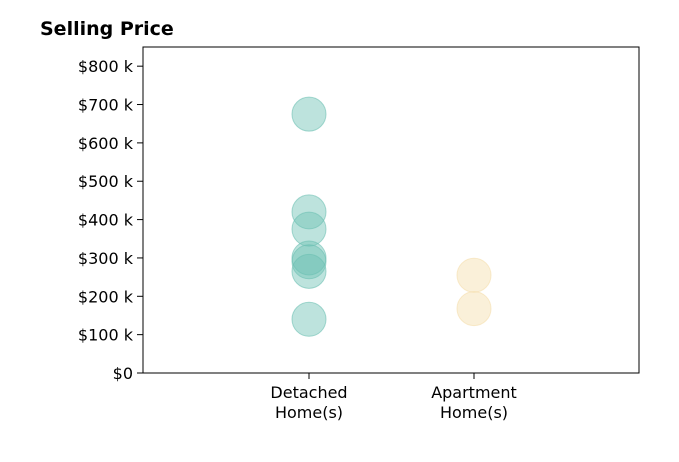 Image resolution: width=679 pixels, height=462 pixels. I want to click on y-tick-label: $600 k, so click(106, 143).